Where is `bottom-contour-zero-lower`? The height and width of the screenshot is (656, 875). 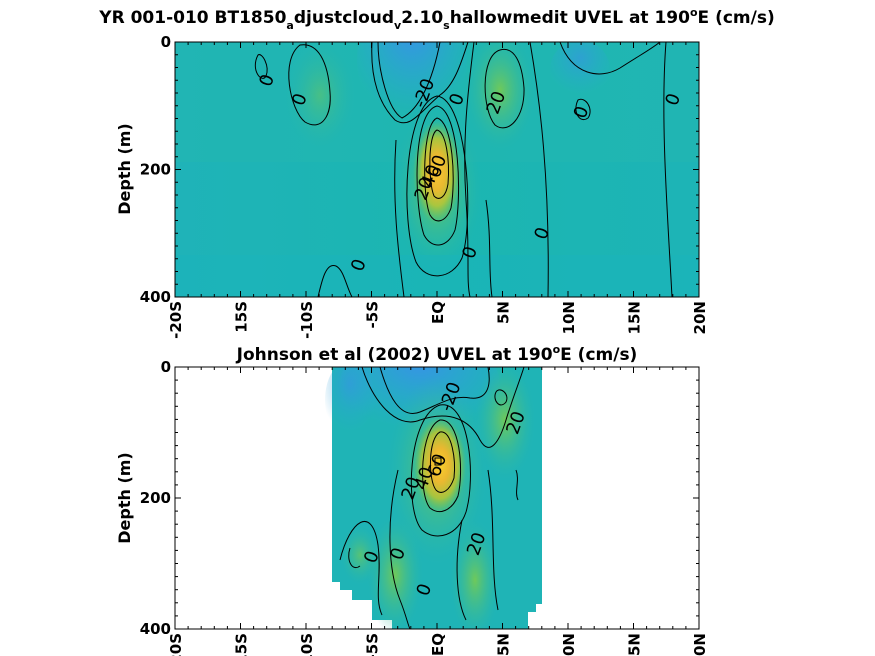
bottom-contour-zero-lower is located at coordinates (493, 540).